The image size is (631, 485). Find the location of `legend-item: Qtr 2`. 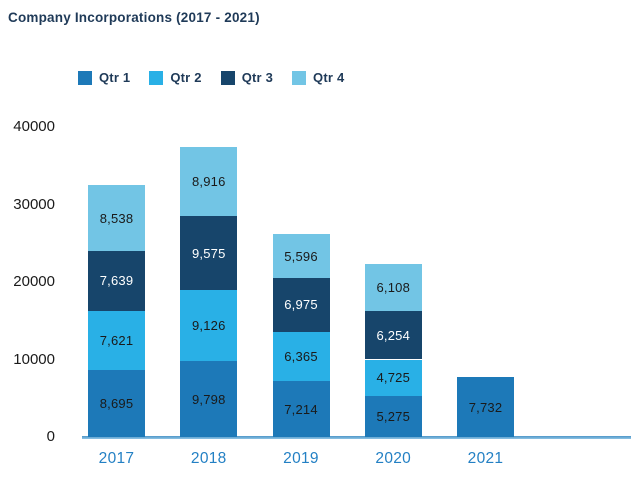

legend-item: Qtr 2 is located at coordinates (175, 77).